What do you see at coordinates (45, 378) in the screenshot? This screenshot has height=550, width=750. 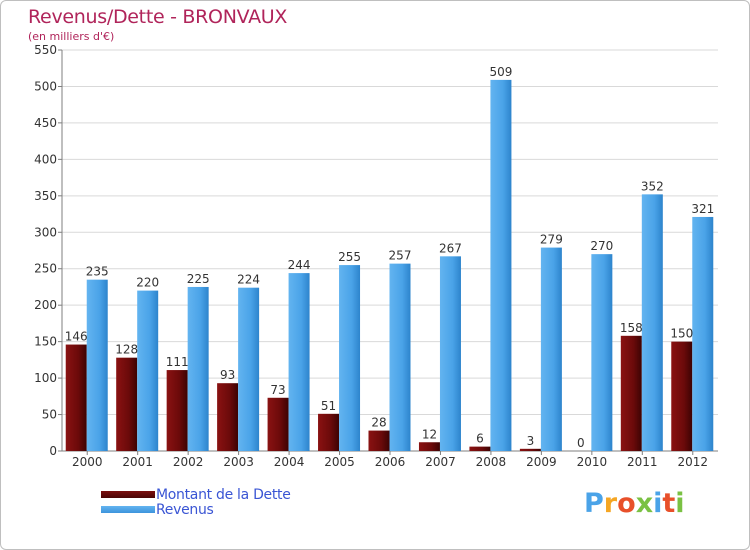 I see `y-tick-label: 100` at bounding box center [45, 378].